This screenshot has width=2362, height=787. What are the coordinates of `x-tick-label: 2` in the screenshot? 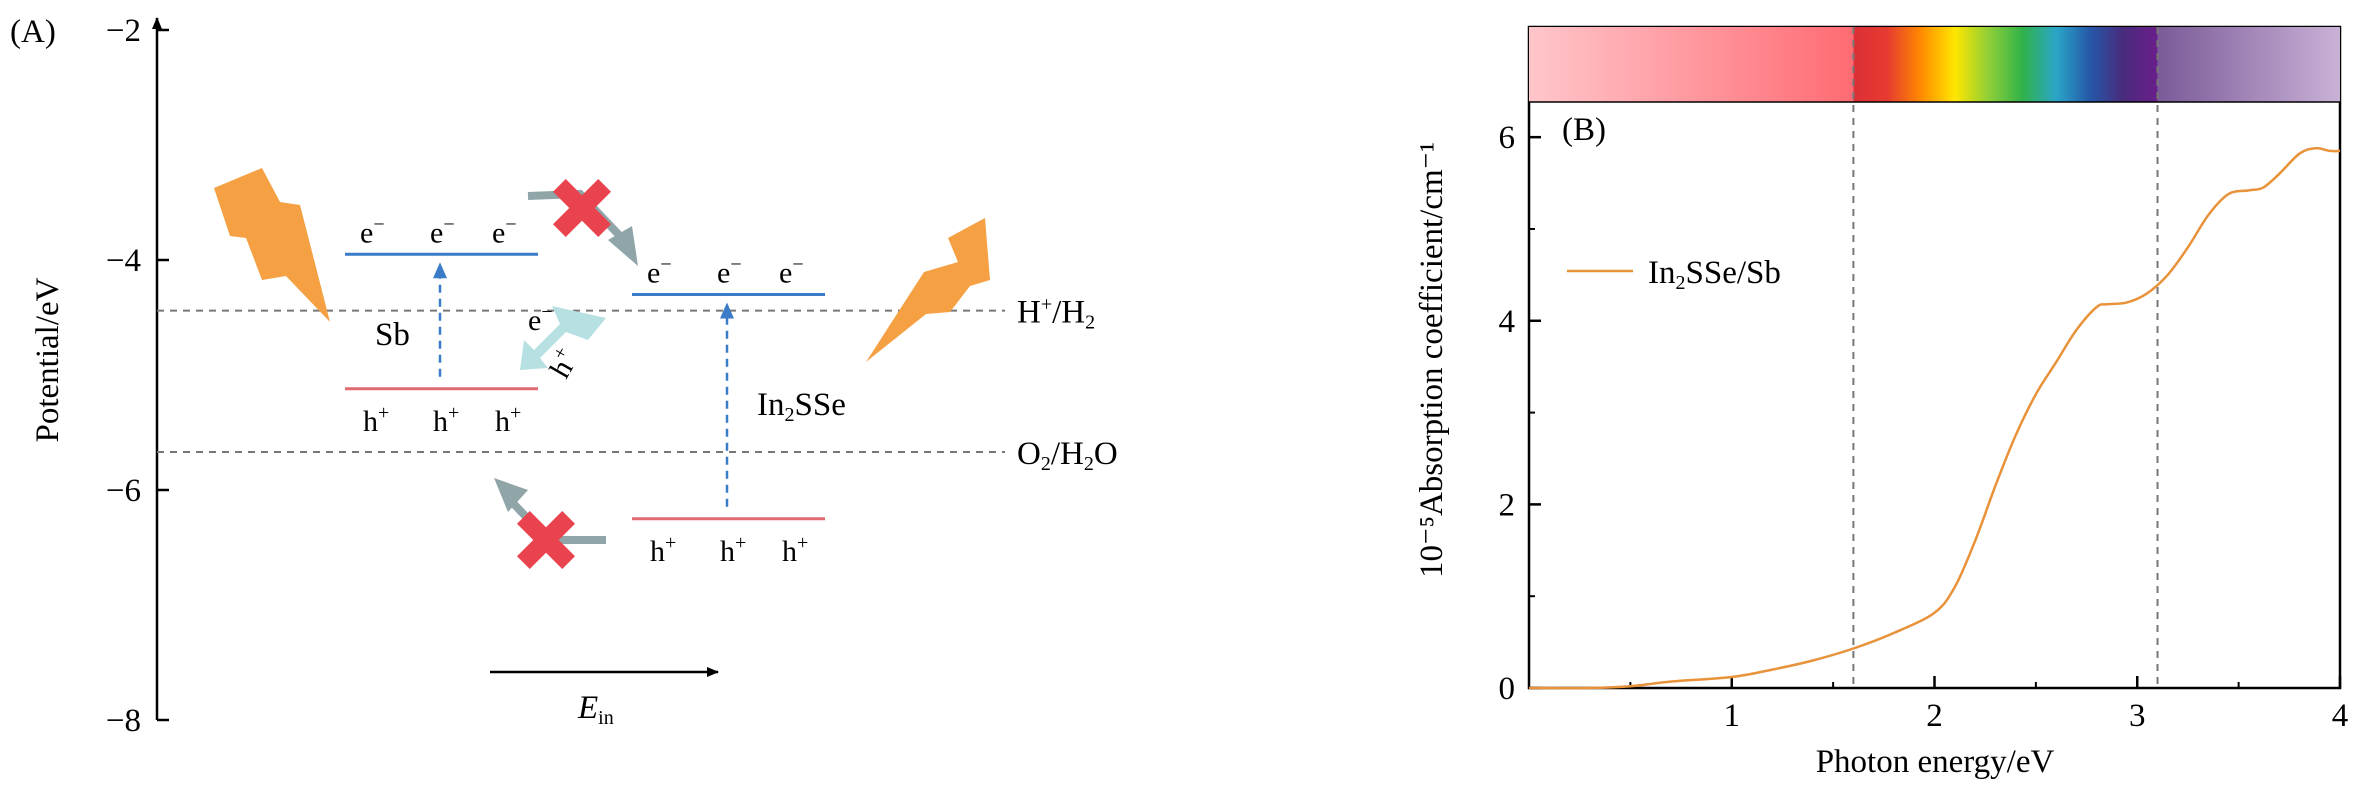 It's located at (1934, 716).